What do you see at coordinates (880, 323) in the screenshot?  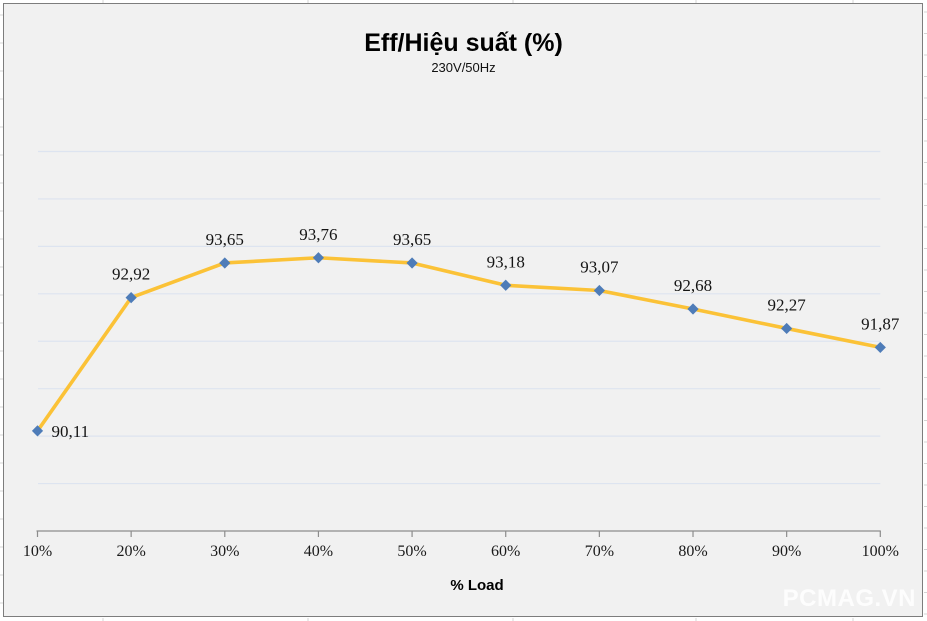 I see `data-point-label: 91,87` at bounding box center [880, 323].